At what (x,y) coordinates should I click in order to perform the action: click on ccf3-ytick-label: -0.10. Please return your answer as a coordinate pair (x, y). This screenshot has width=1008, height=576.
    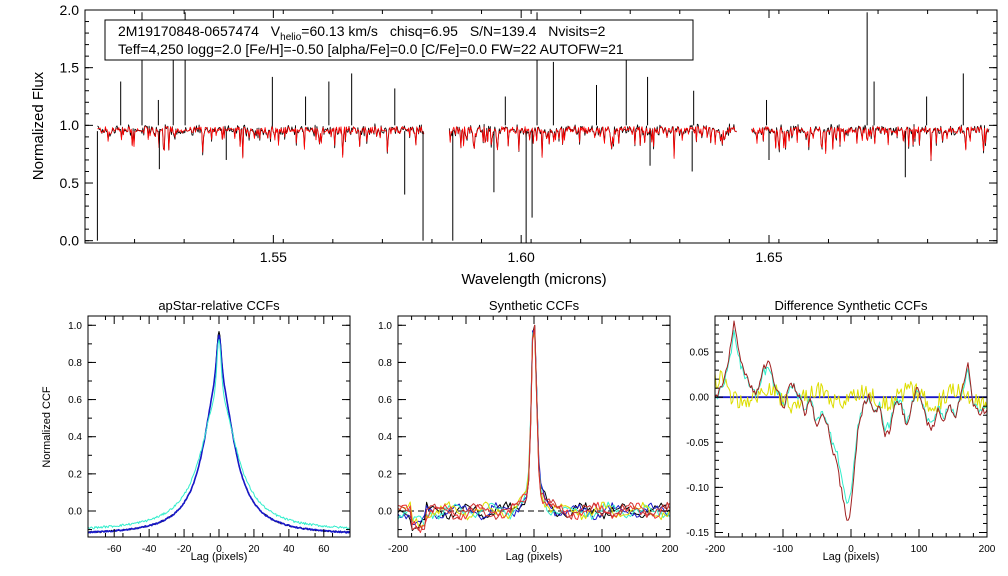
    Looking at the image, I should click on (697, 488).